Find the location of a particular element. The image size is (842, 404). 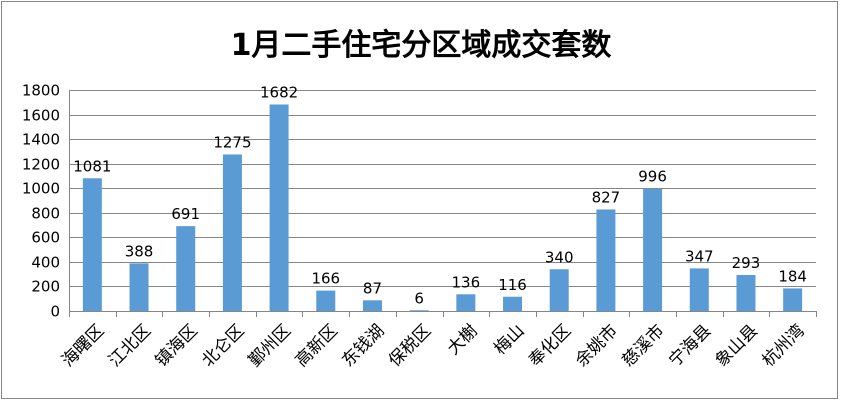

data-label: 136 is located at coordinates (466, 282).